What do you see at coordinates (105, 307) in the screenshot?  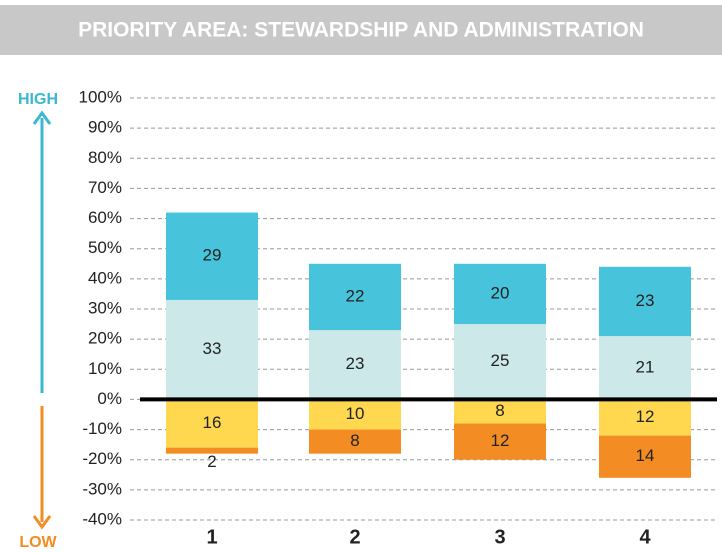 I see `y-tick-label: 30%` at bounding box center [105, 307].